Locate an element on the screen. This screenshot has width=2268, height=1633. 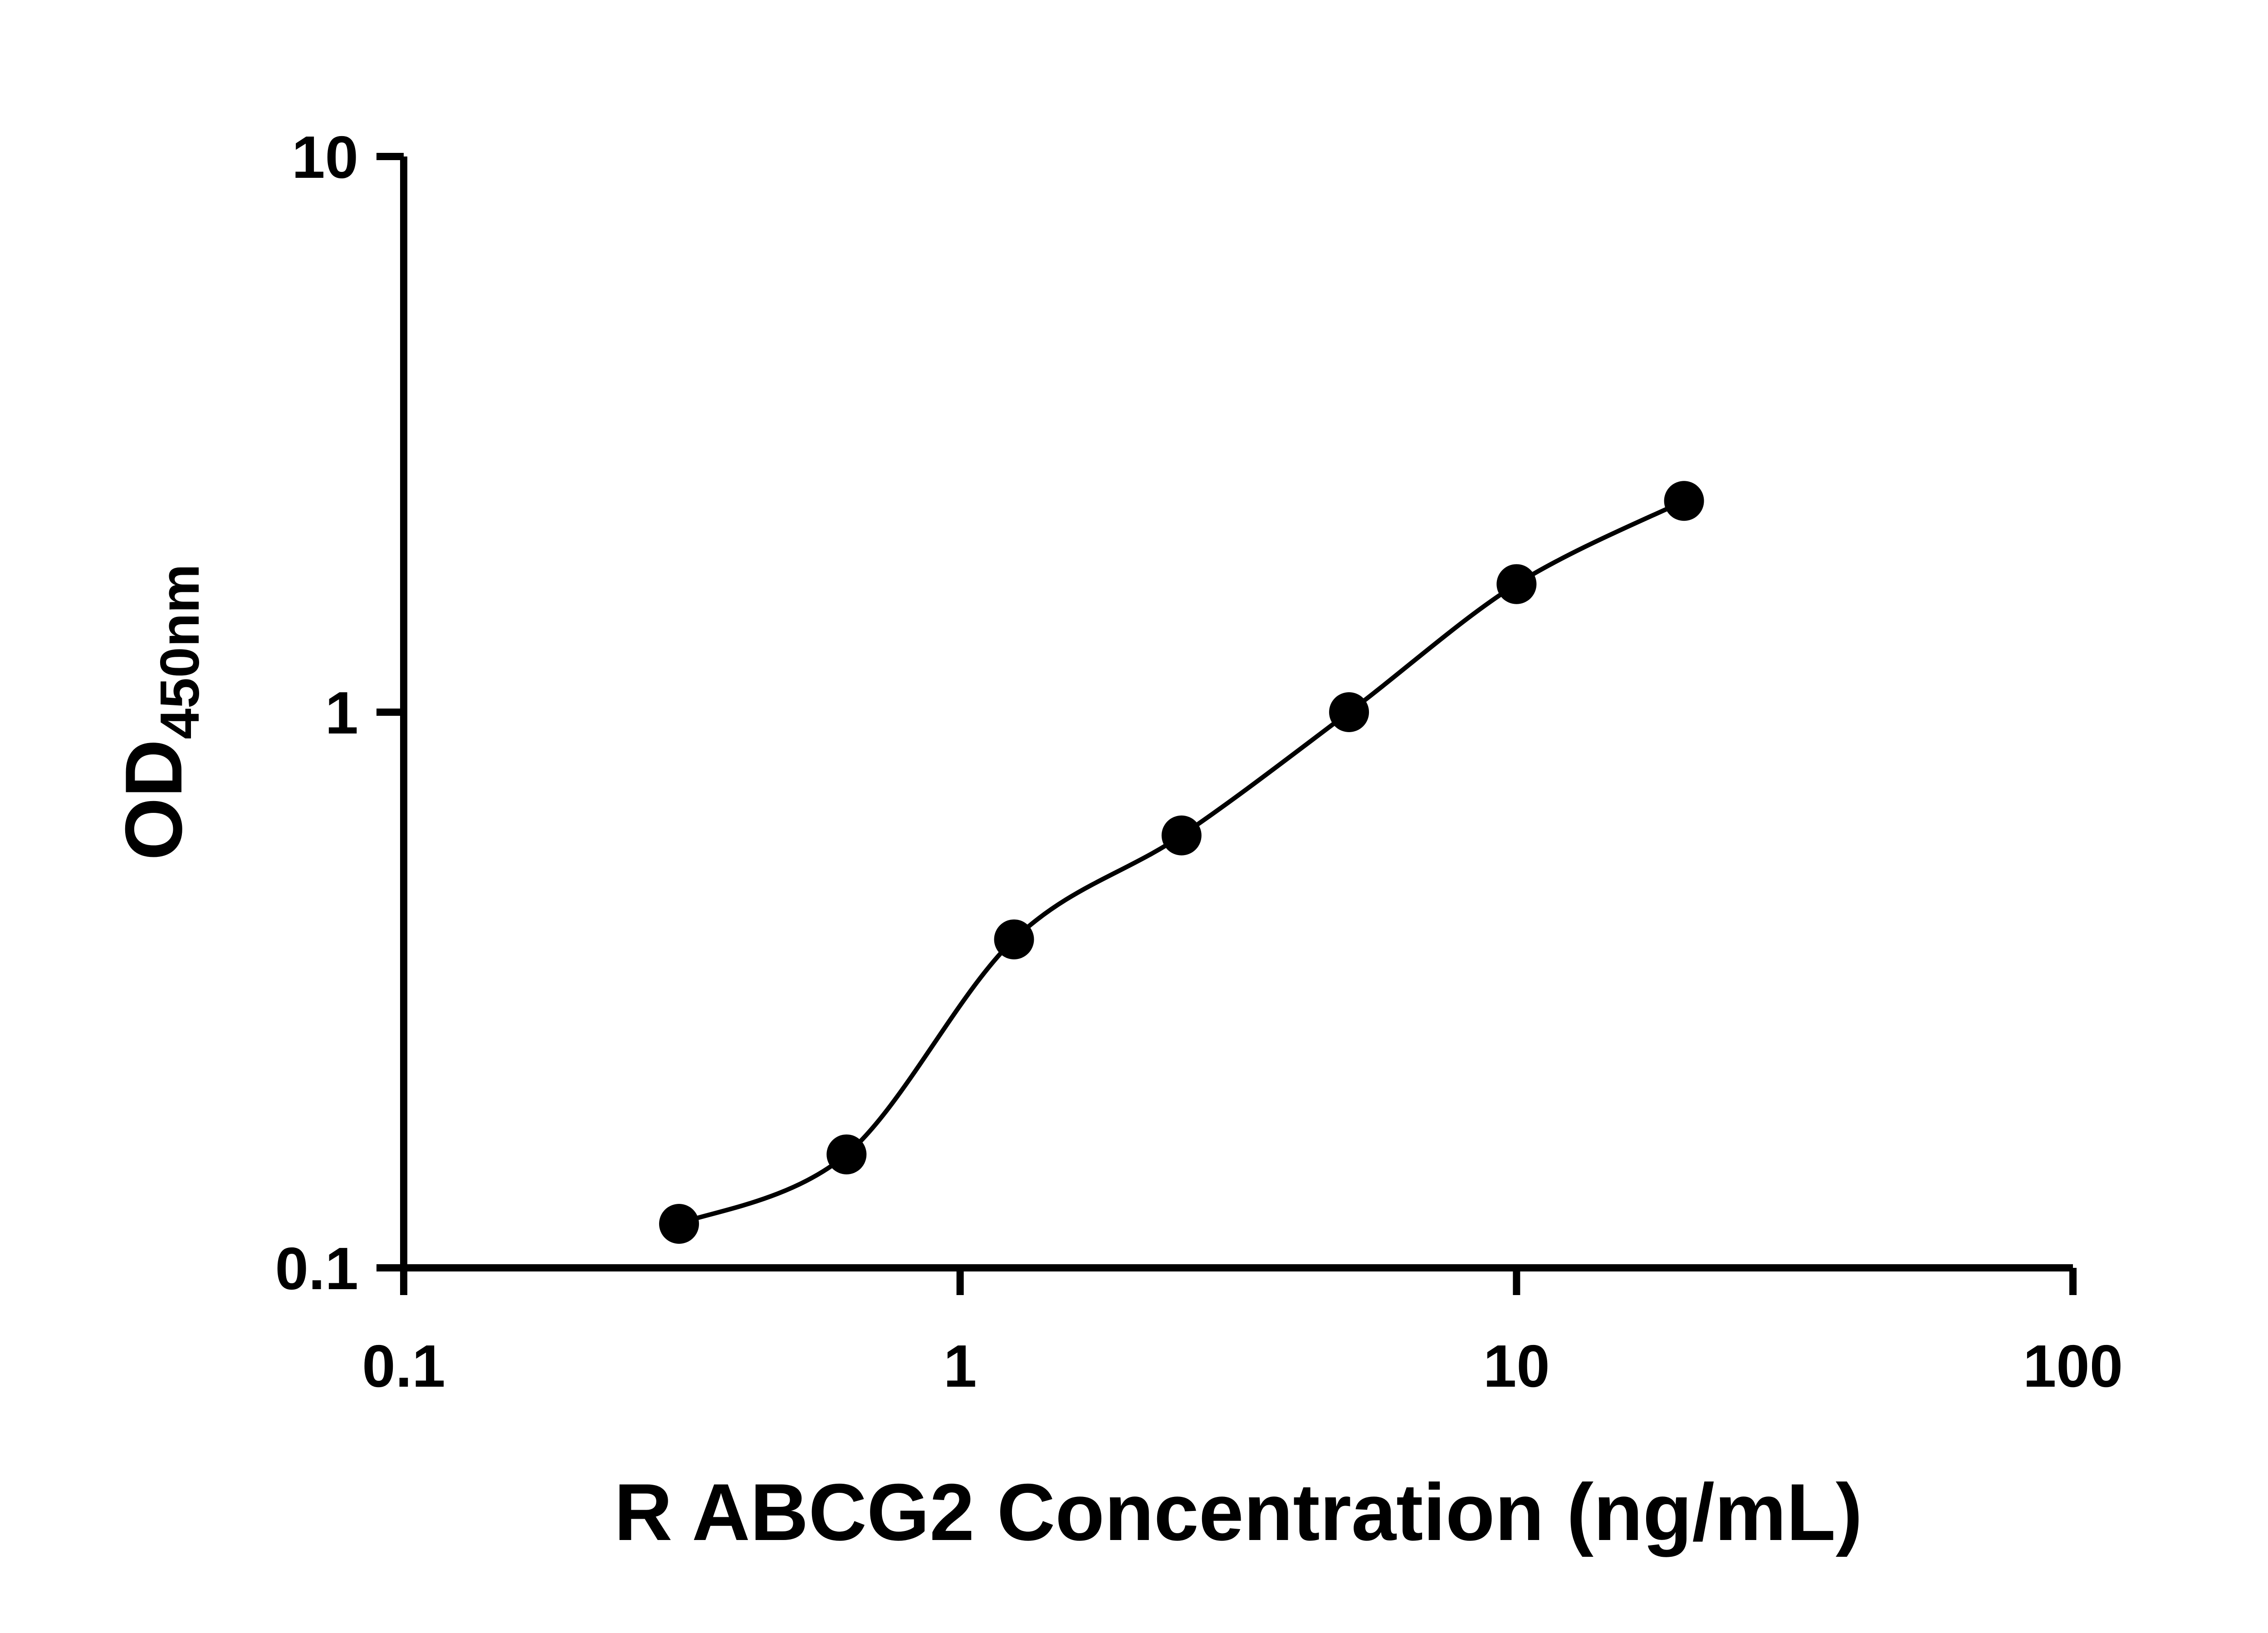
x-tick-label: 0.1 is located at coordinates (404, 1366).